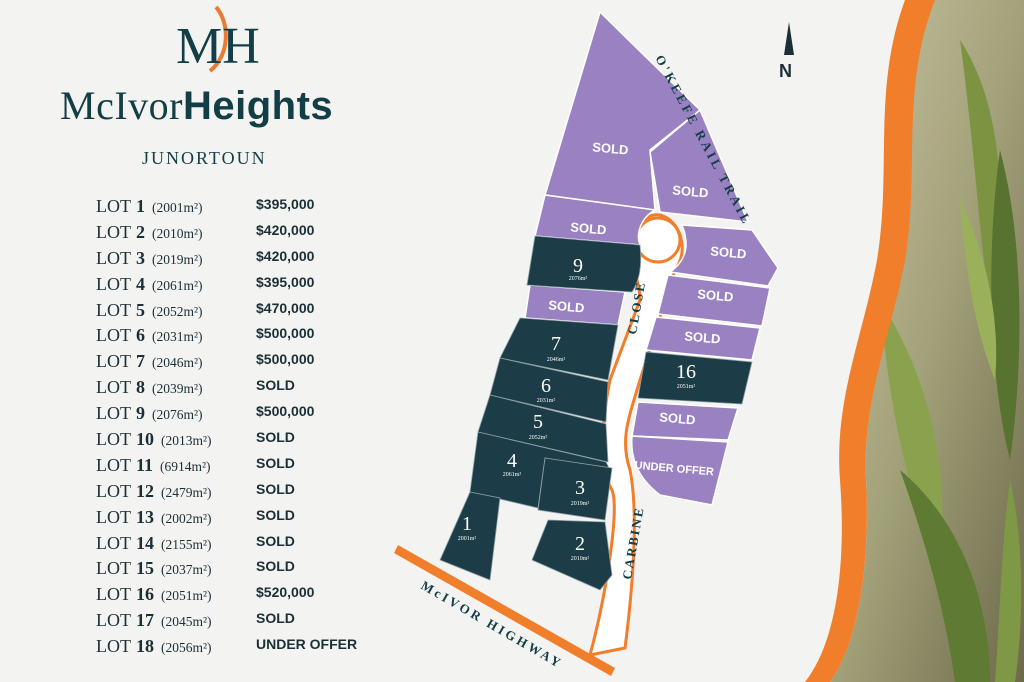  Describe the element at coordinates (145, 490) in the screenshot. I see `lot-number: 12` at that location.